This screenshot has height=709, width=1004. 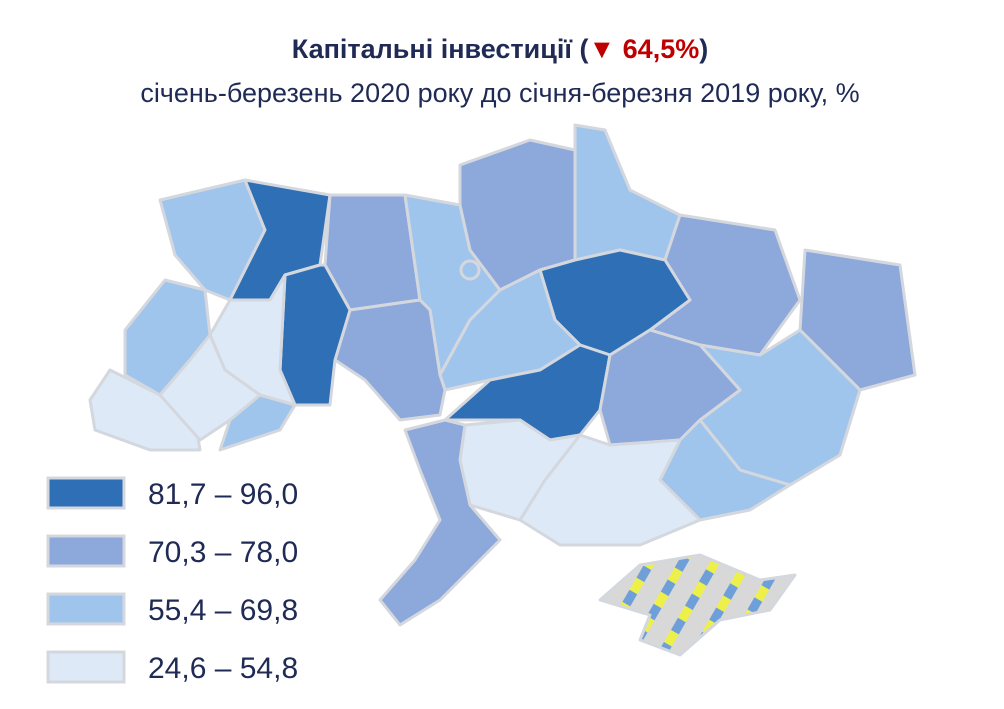 I want to click on legend-label: 81,7 – 96,0, so click(x=223, y=494).